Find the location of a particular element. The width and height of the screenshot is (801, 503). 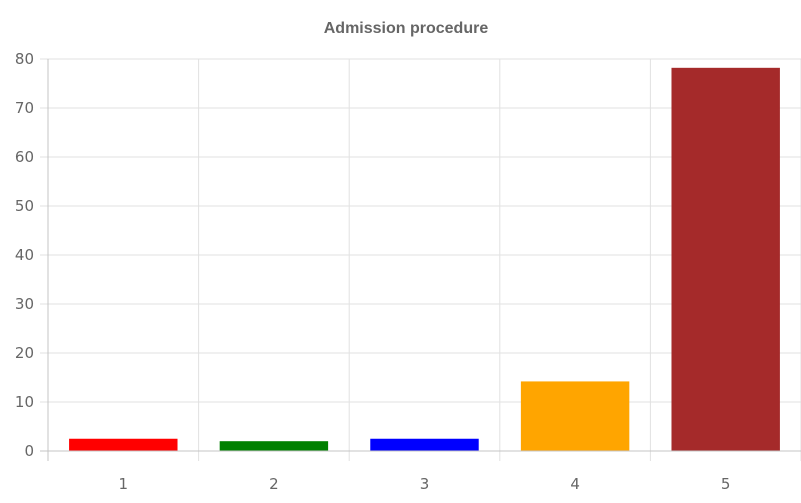

y-tick-label: 10 is located at coordinates (24, 402).